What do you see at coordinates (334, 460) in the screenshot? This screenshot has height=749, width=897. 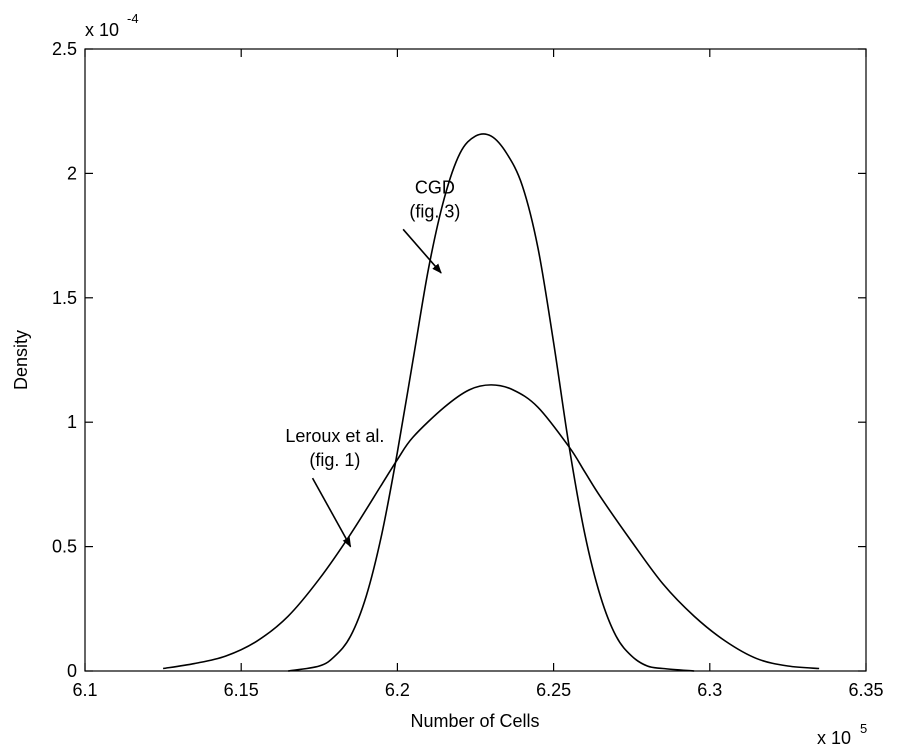 I see `annotation-label: (fig. 1)` at bounding box center [334, 460].